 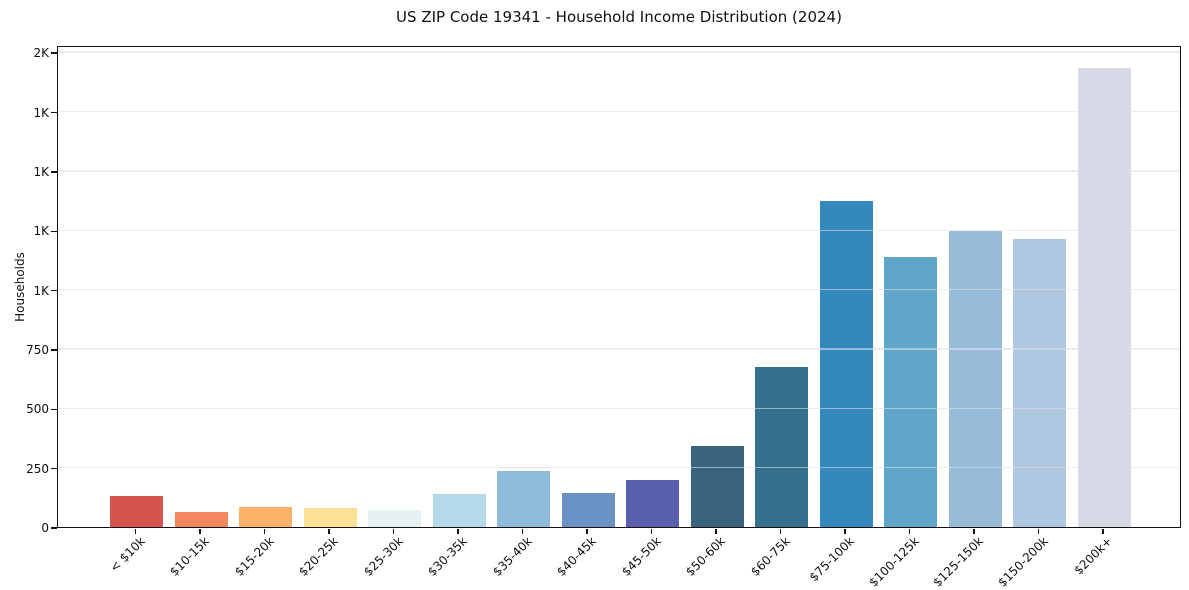 What do you see at coordinates (1022, 562) in the screenshot?
I see `x-tick-label-150-200k: $150-200k` at bounding box center [1022, 562].